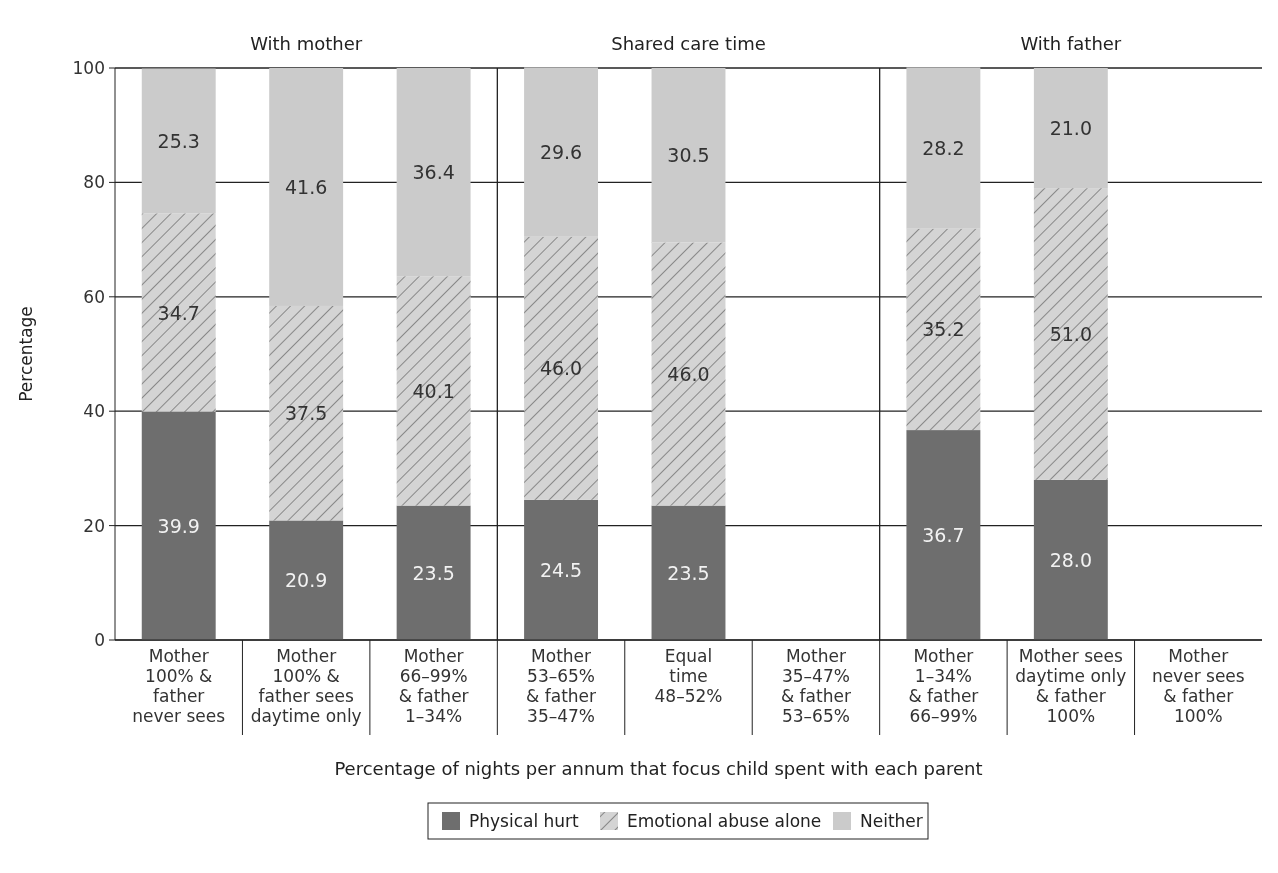  I want to click on data-label: 20.9, so click(306, 580).